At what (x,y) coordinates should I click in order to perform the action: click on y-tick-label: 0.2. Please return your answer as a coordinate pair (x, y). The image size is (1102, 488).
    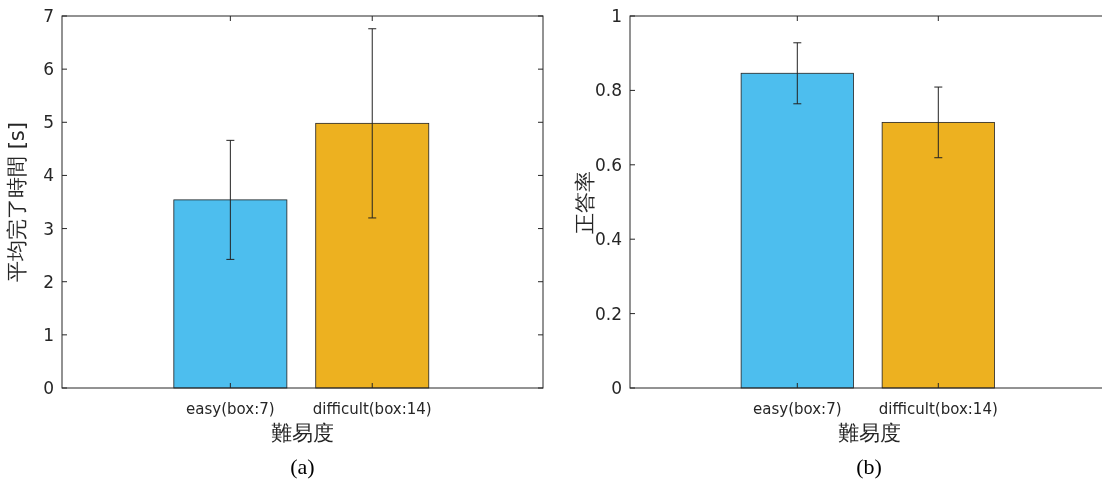
    Looking at the image, I should click on (608, 313).